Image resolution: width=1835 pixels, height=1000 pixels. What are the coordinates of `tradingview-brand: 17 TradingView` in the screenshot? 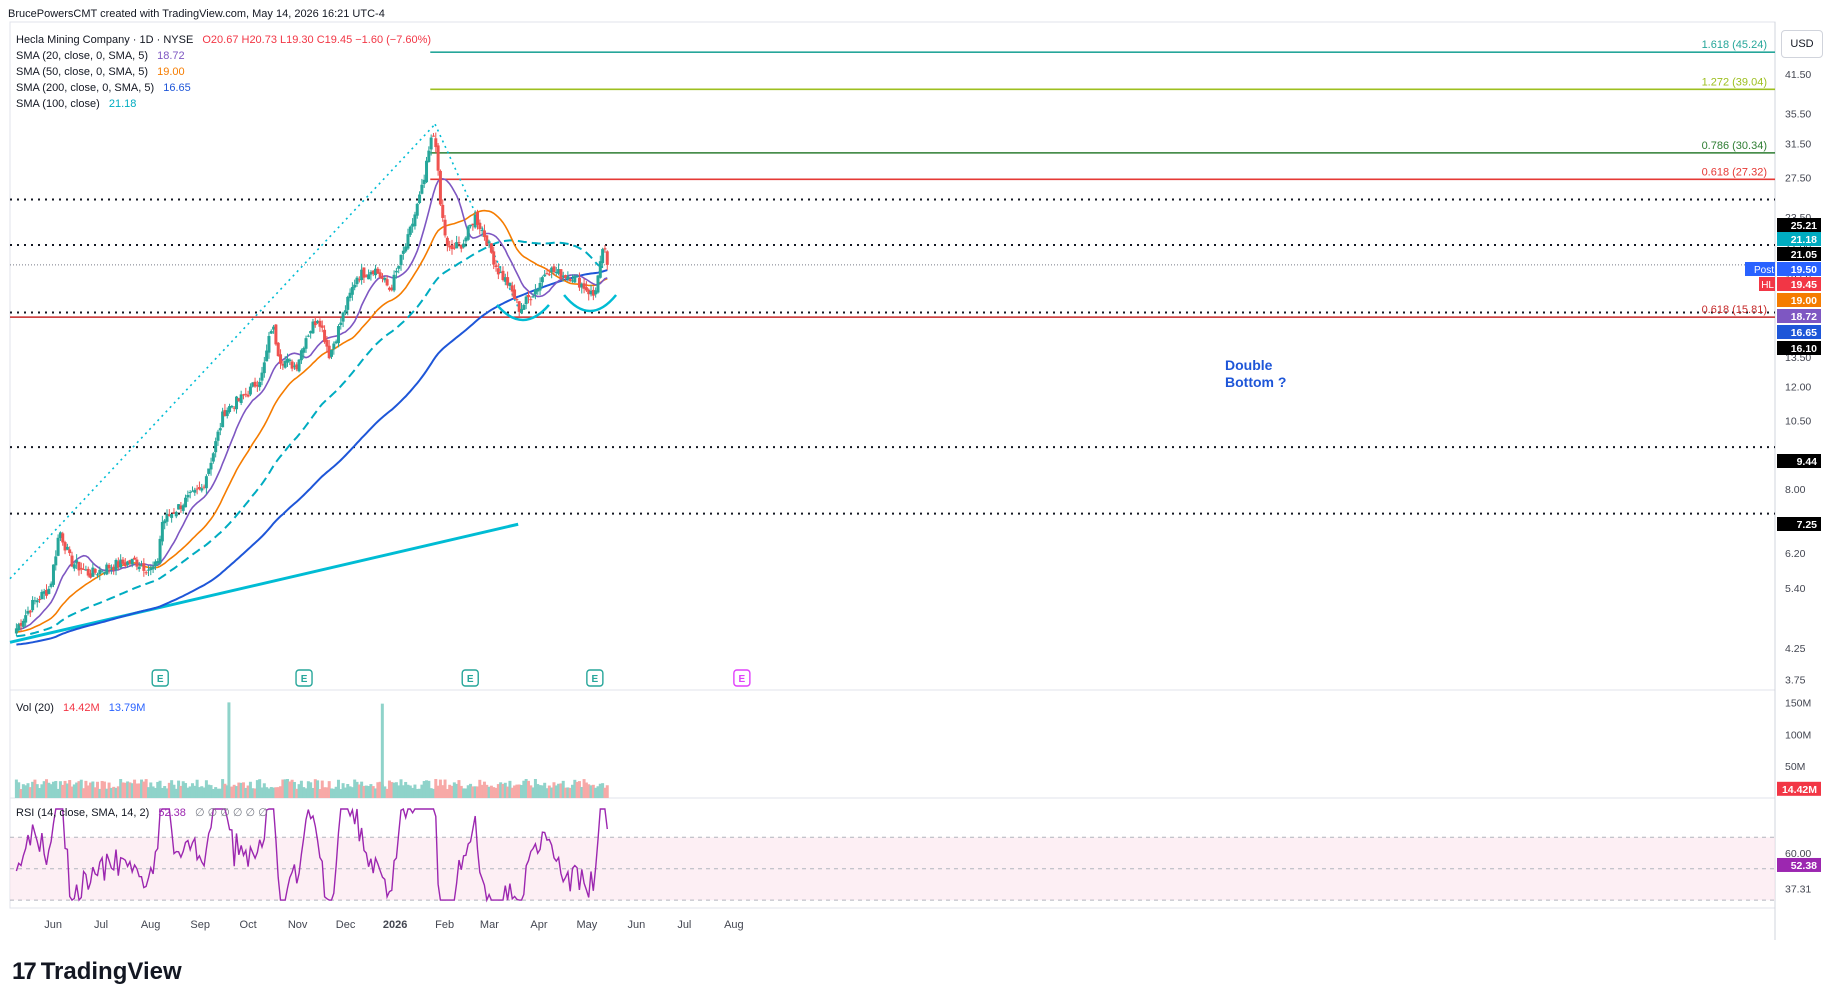 It's located at (97, 972).